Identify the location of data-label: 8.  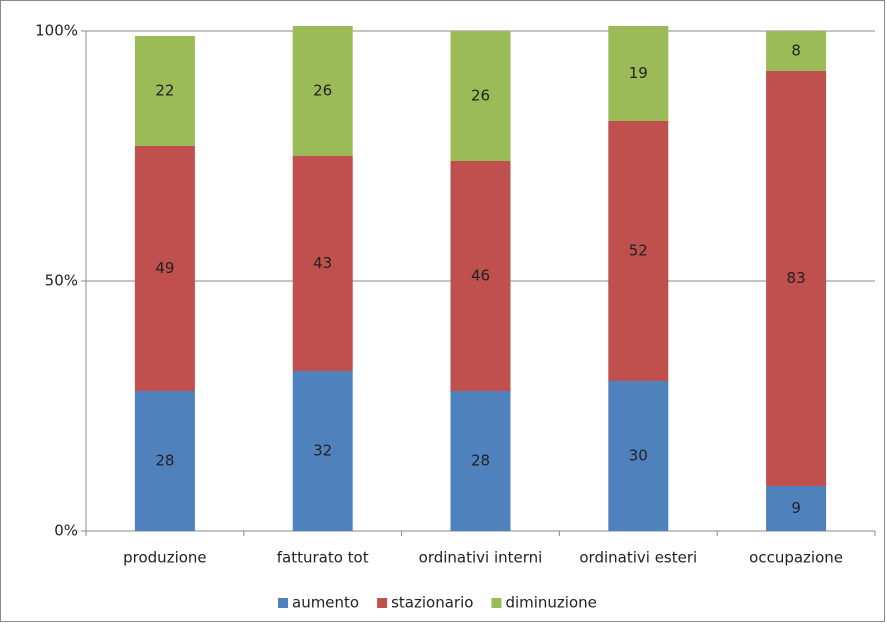
(796, 51).